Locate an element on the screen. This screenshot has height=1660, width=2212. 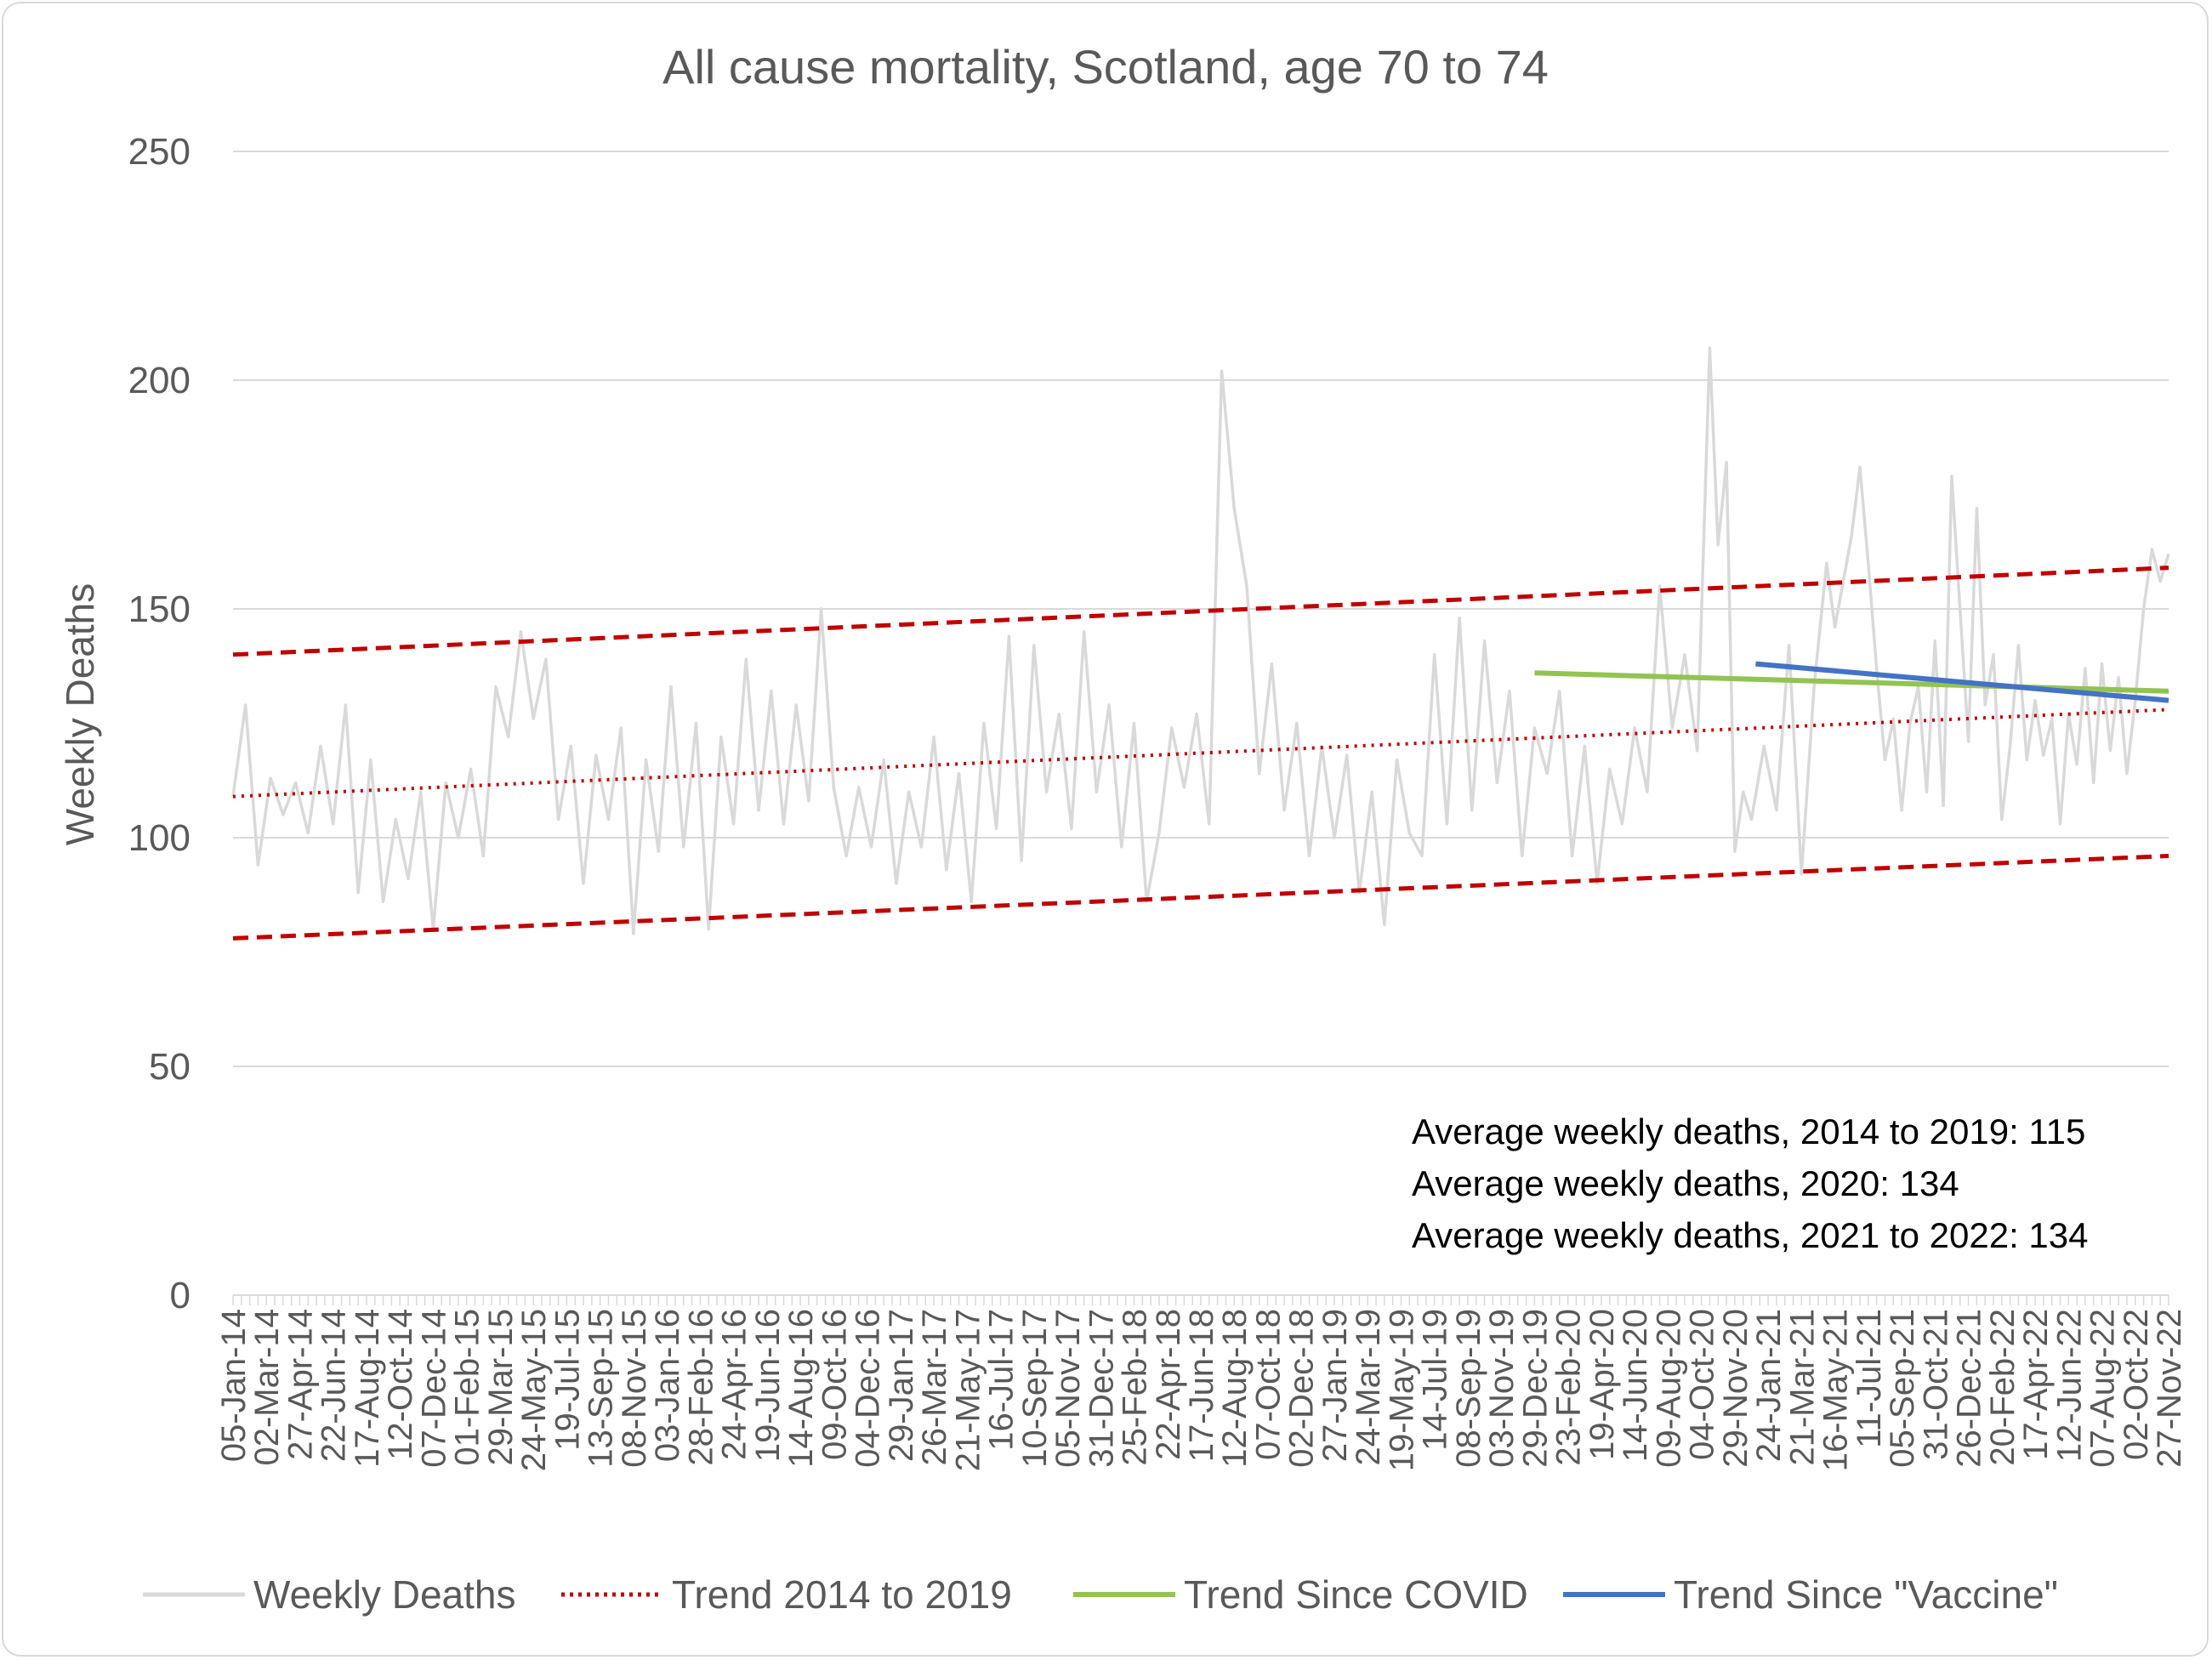
legend-label-trend-vaccine: Trend Since "Vaccine" is located at coordinates (1866, 1594).